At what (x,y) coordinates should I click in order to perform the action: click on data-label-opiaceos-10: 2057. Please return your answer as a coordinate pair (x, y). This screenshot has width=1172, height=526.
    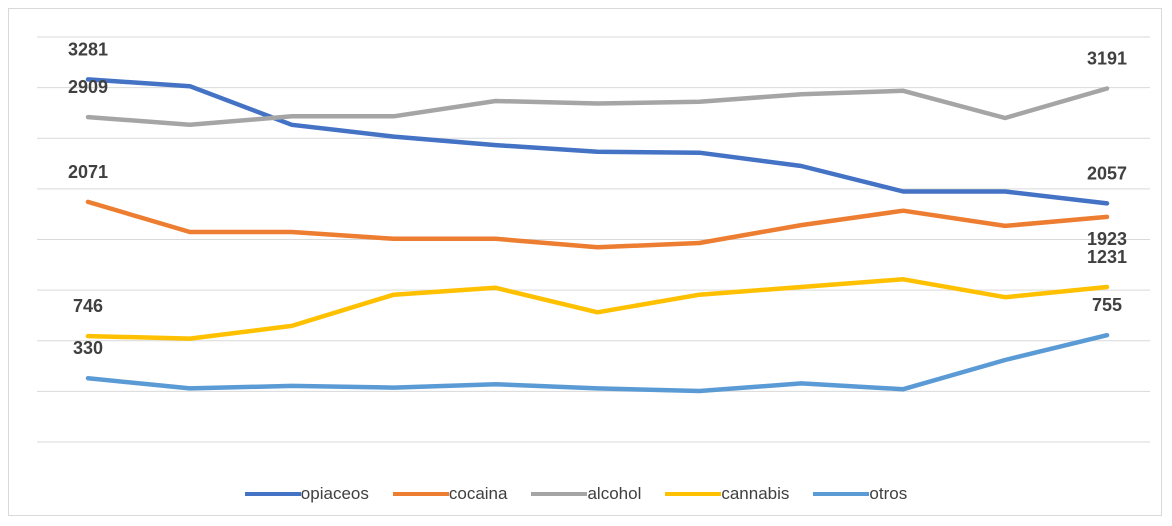
    Looking at the image, I should click on (1107, 173).